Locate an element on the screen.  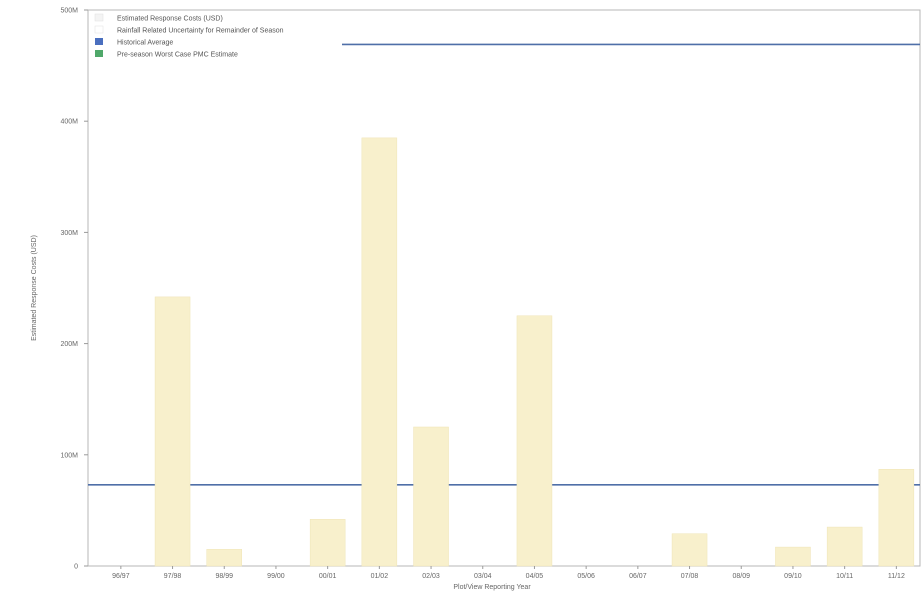
x-tick-label: 00/01 is located at coordinates (328, 576).